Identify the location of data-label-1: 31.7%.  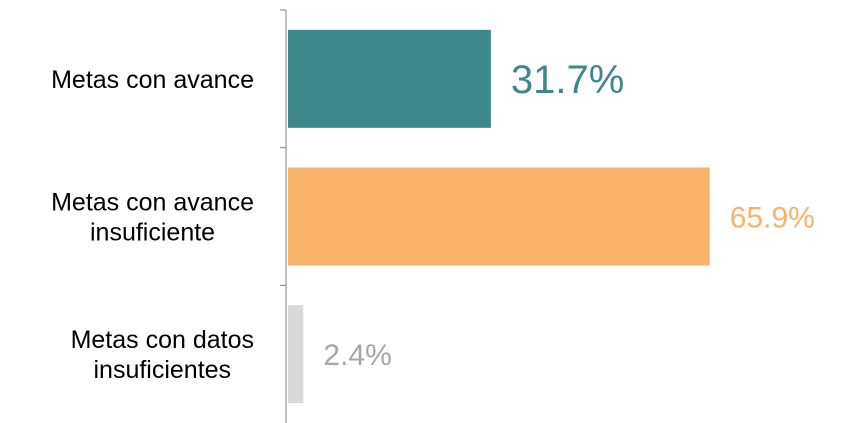
(567, 80).